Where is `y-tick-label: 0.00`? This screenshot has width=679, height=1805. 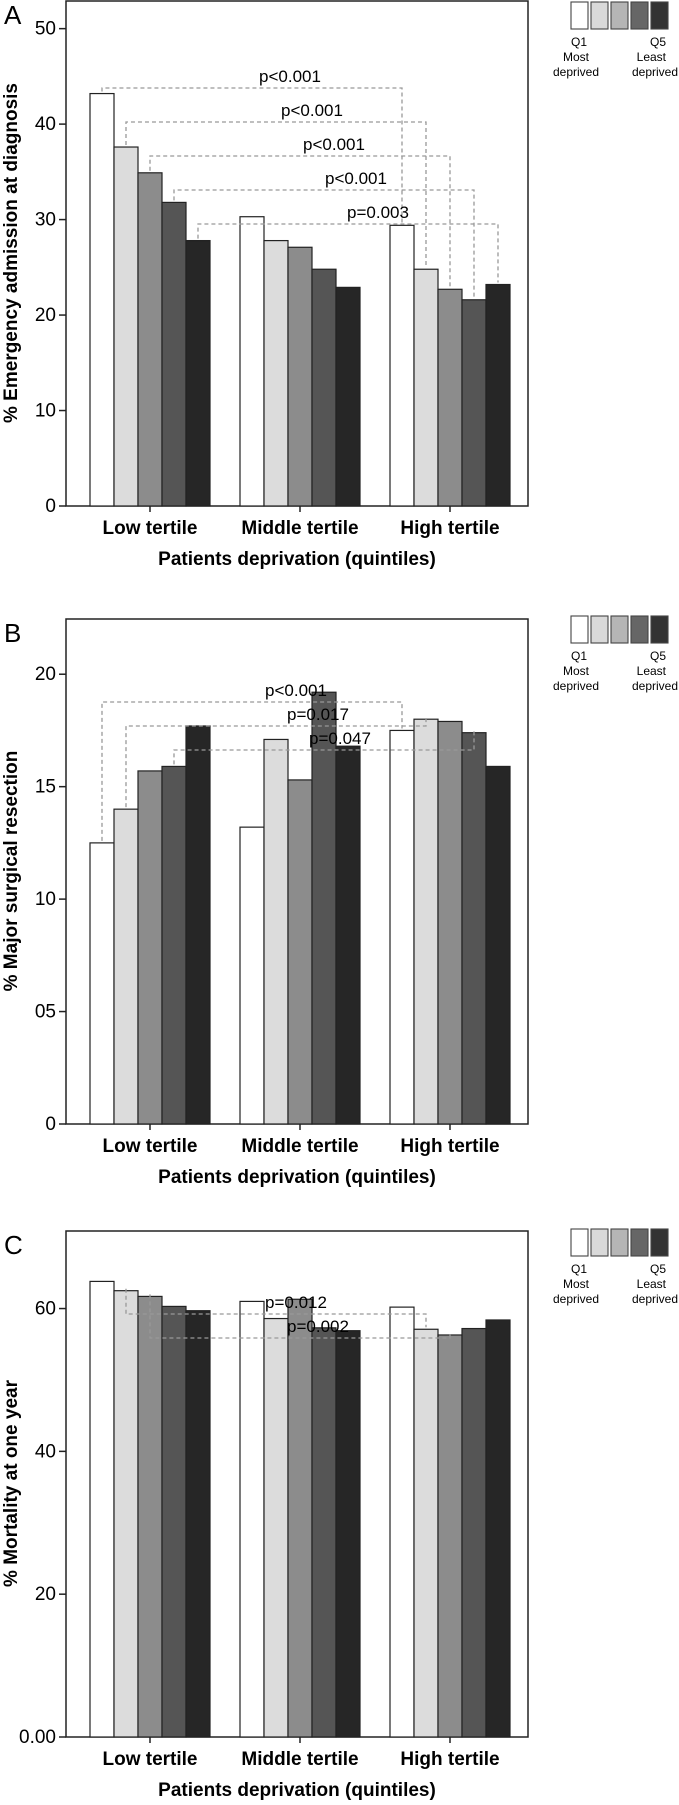 y-tick-label: 0.00 is located at coordinates (37, 1737).